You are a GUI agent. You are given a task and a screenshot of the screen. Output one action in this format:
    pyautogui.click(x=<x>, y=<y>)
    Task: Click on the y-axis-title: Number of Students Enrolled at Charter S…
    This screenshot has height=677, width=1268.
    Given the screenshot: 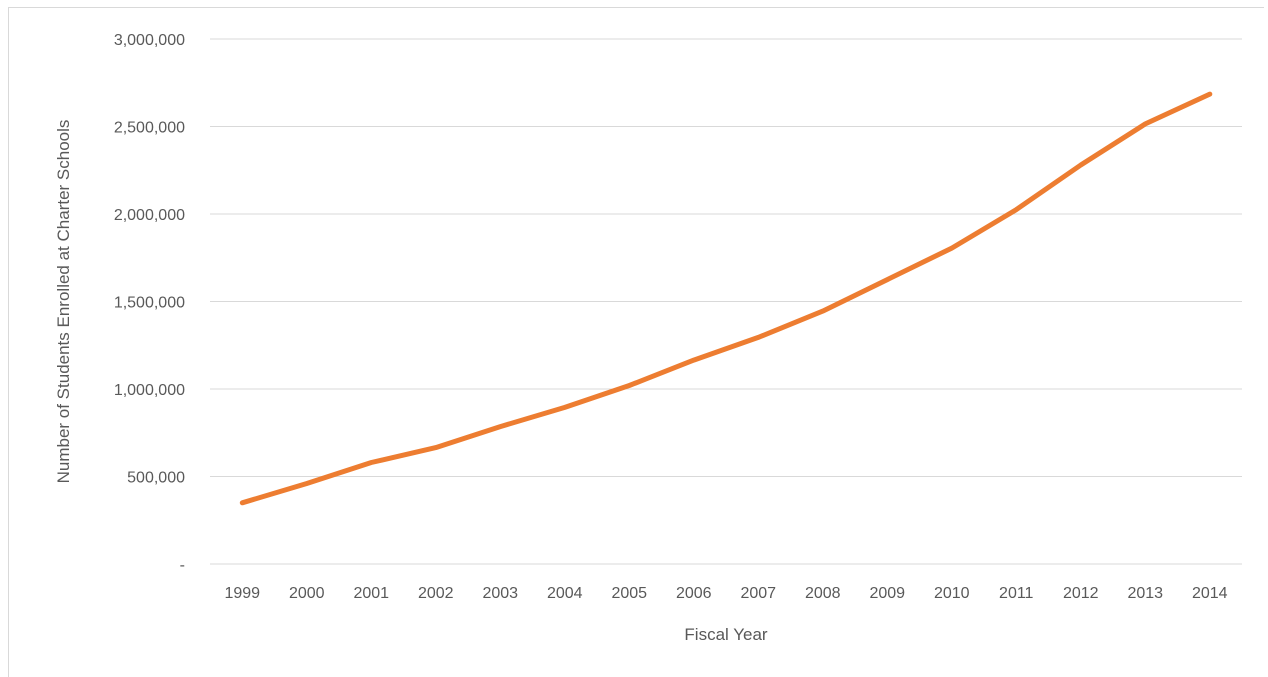 What is the action you would take?
    pyautogui.click(x=63, y=302)
    